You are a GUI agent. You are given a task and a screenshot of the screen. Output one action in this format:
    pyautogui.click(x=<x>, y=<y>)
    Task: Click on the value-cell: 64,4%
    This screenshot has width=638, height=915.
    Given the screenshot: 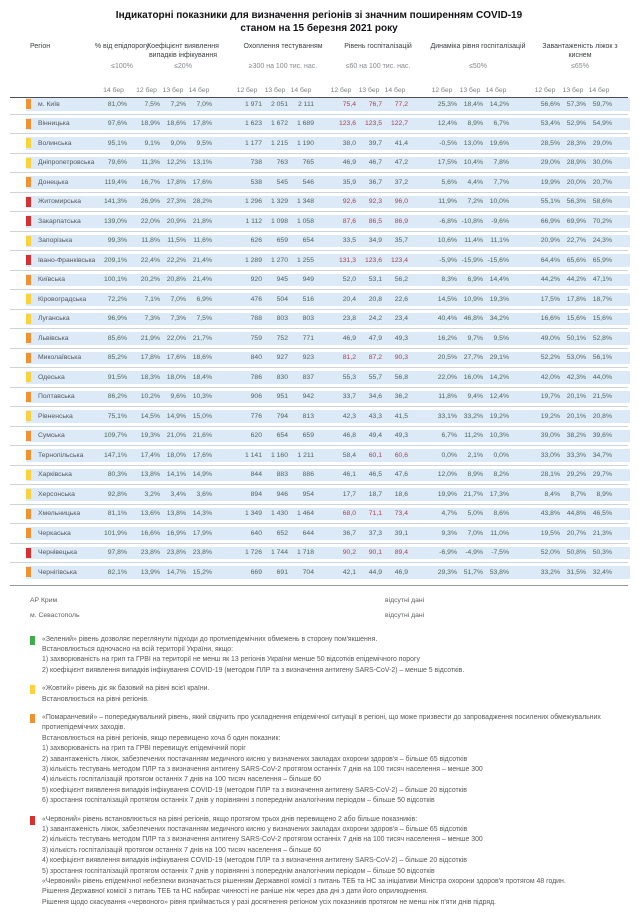 What is the action you would take?
    pyautogui.click(x=550, y=260)
    